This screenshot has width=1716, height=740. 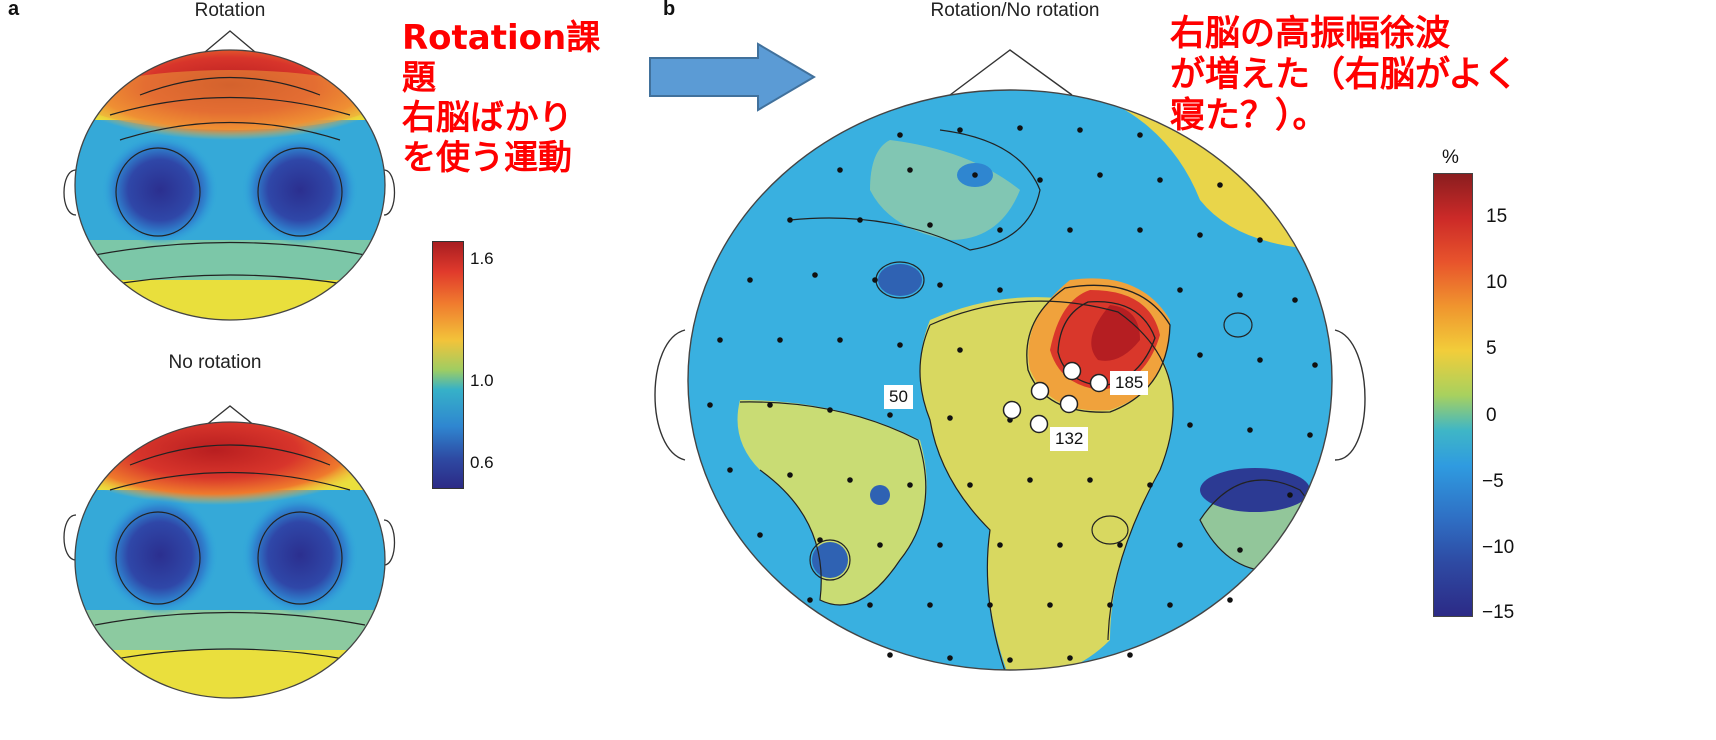 What do you see at coordinates (229, 175) in the screenshot?
I see `topomap-rotation` at bounding box center [229, 175].